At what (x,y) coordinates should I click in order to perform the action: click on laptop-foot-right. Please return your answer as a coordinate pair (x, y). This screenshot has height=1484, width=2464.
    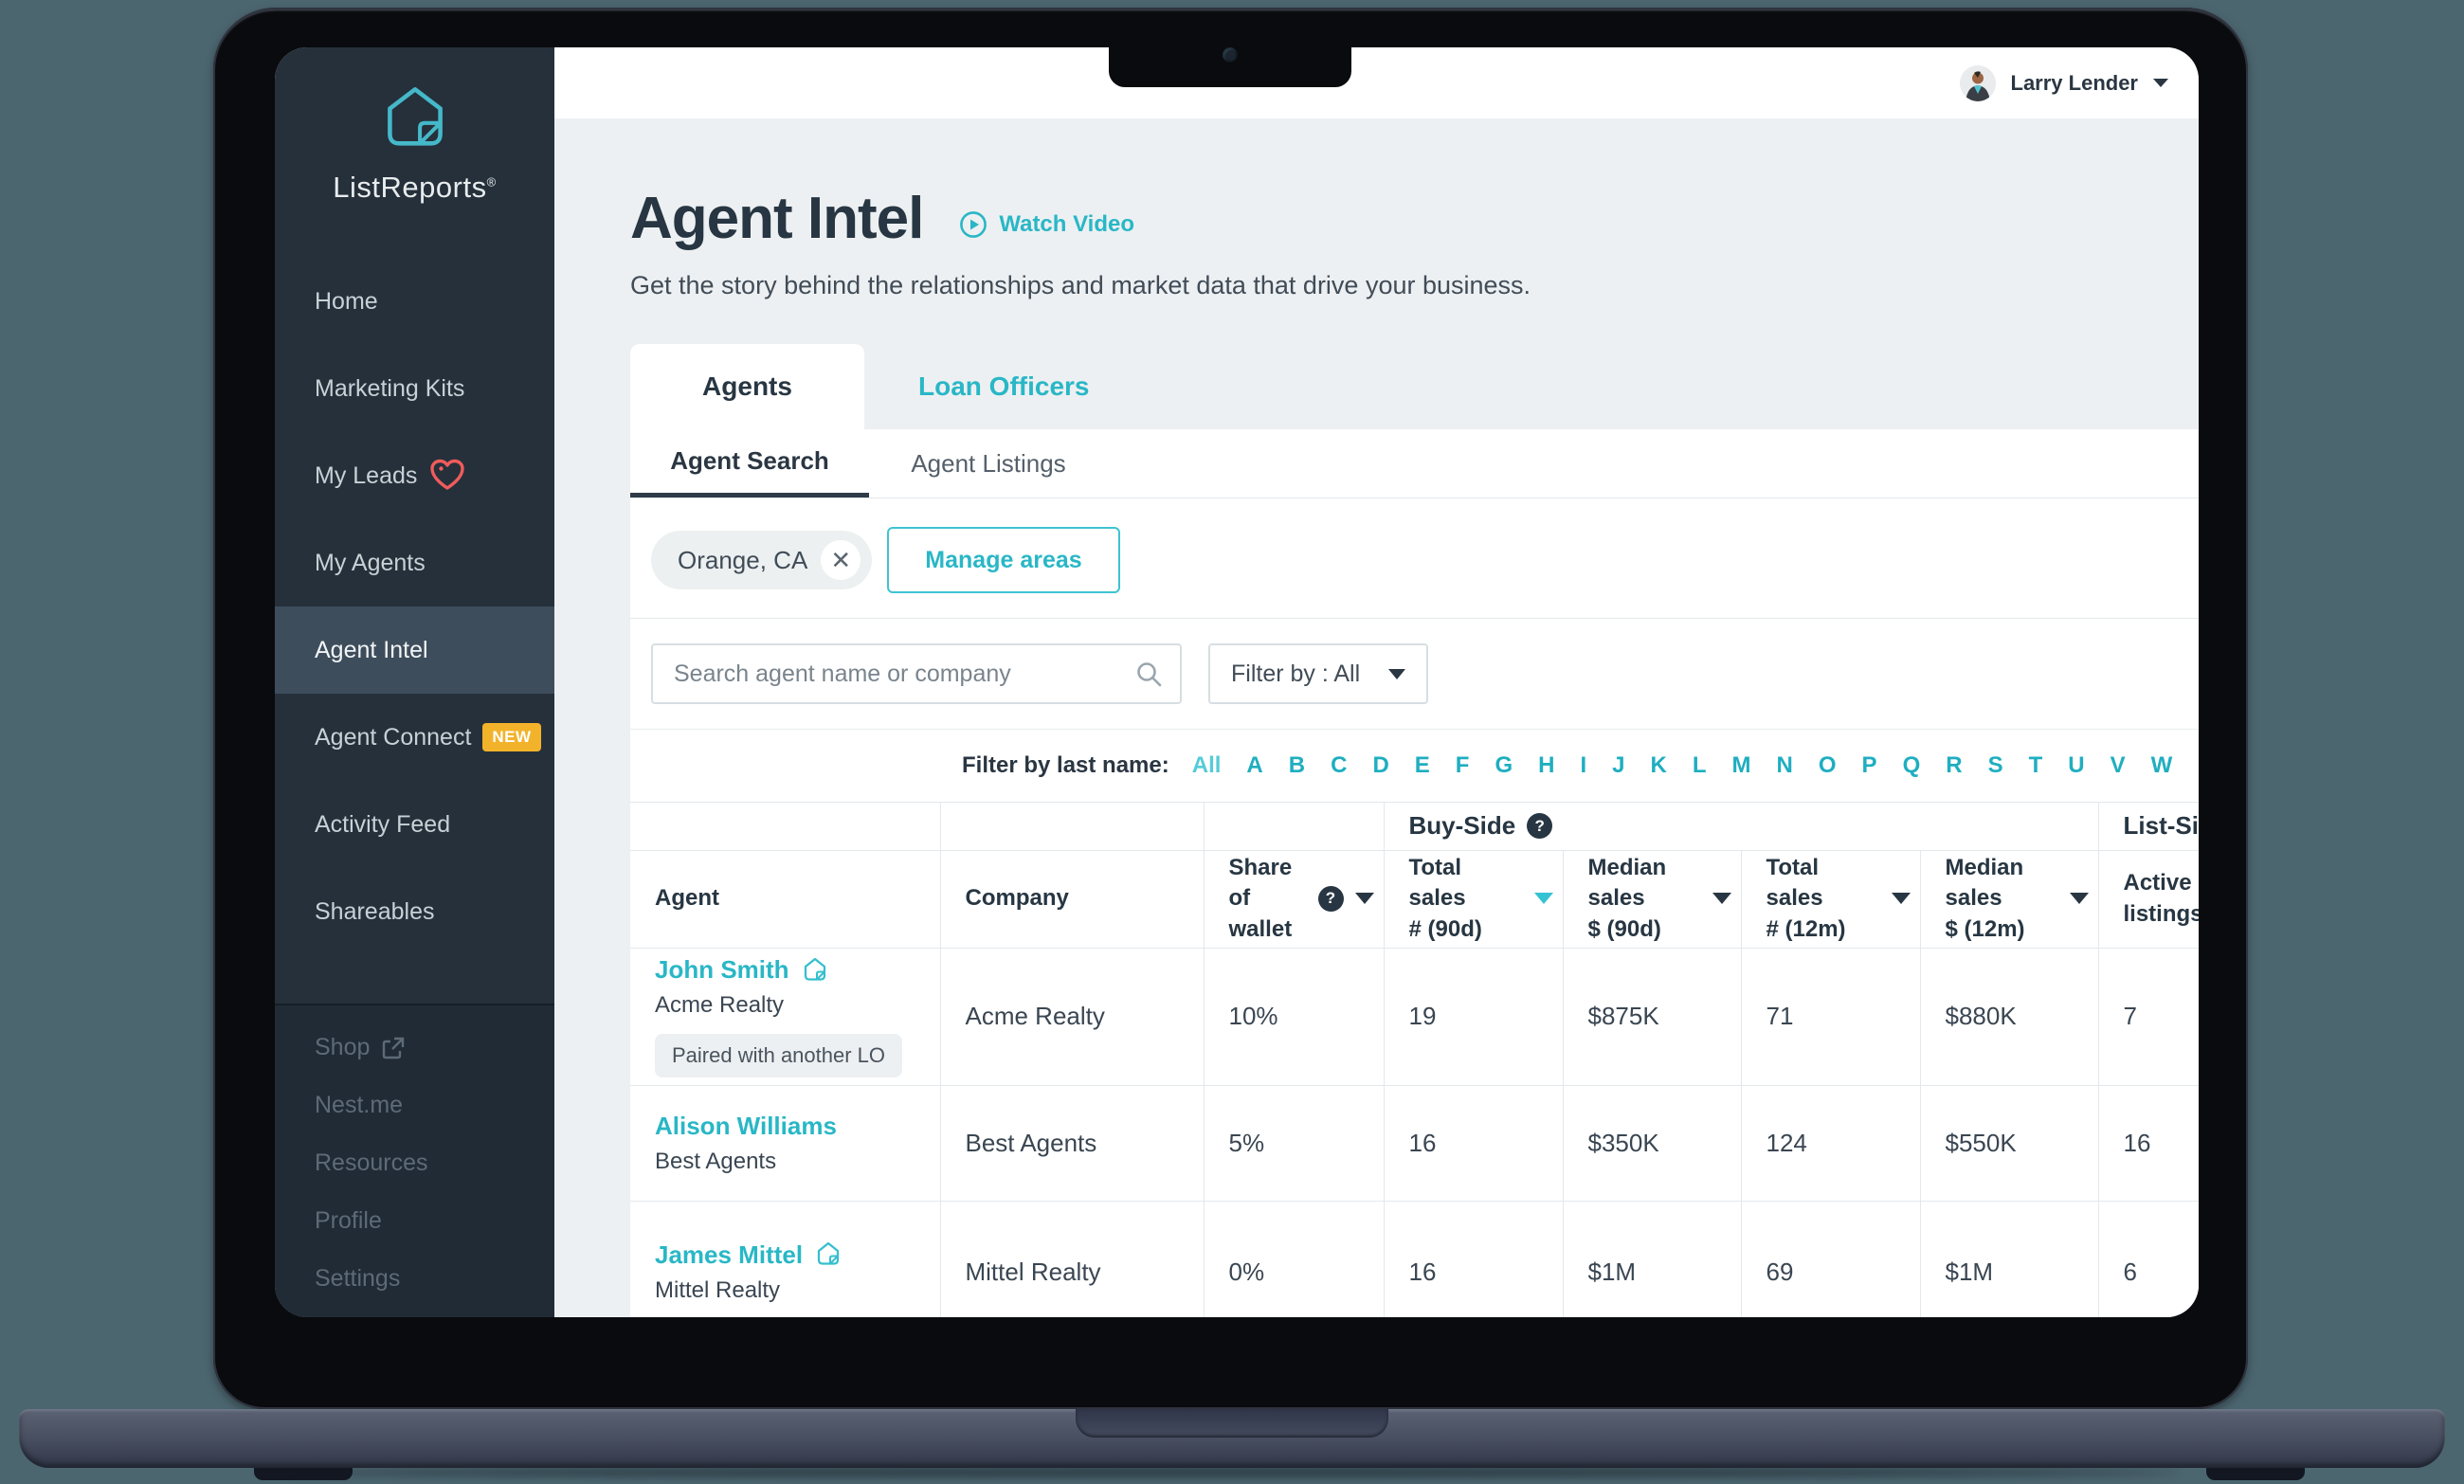
    Looking at the image, I should click on (2256, 1474).